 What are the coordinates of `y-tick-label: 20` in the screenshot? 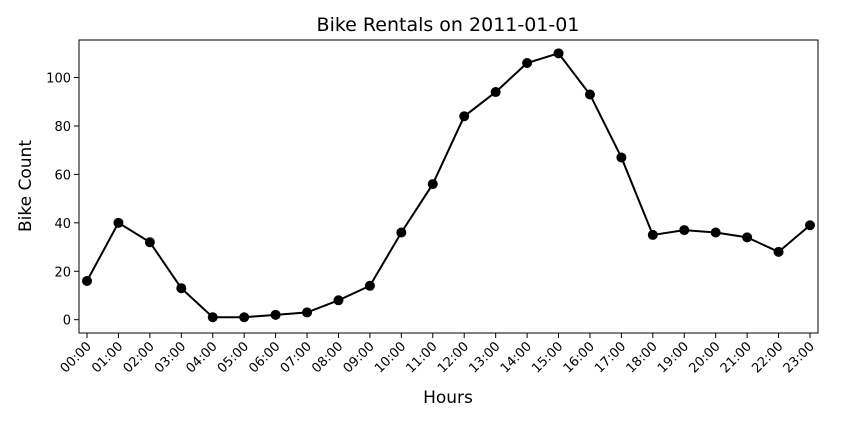 It's located at (62, 272).